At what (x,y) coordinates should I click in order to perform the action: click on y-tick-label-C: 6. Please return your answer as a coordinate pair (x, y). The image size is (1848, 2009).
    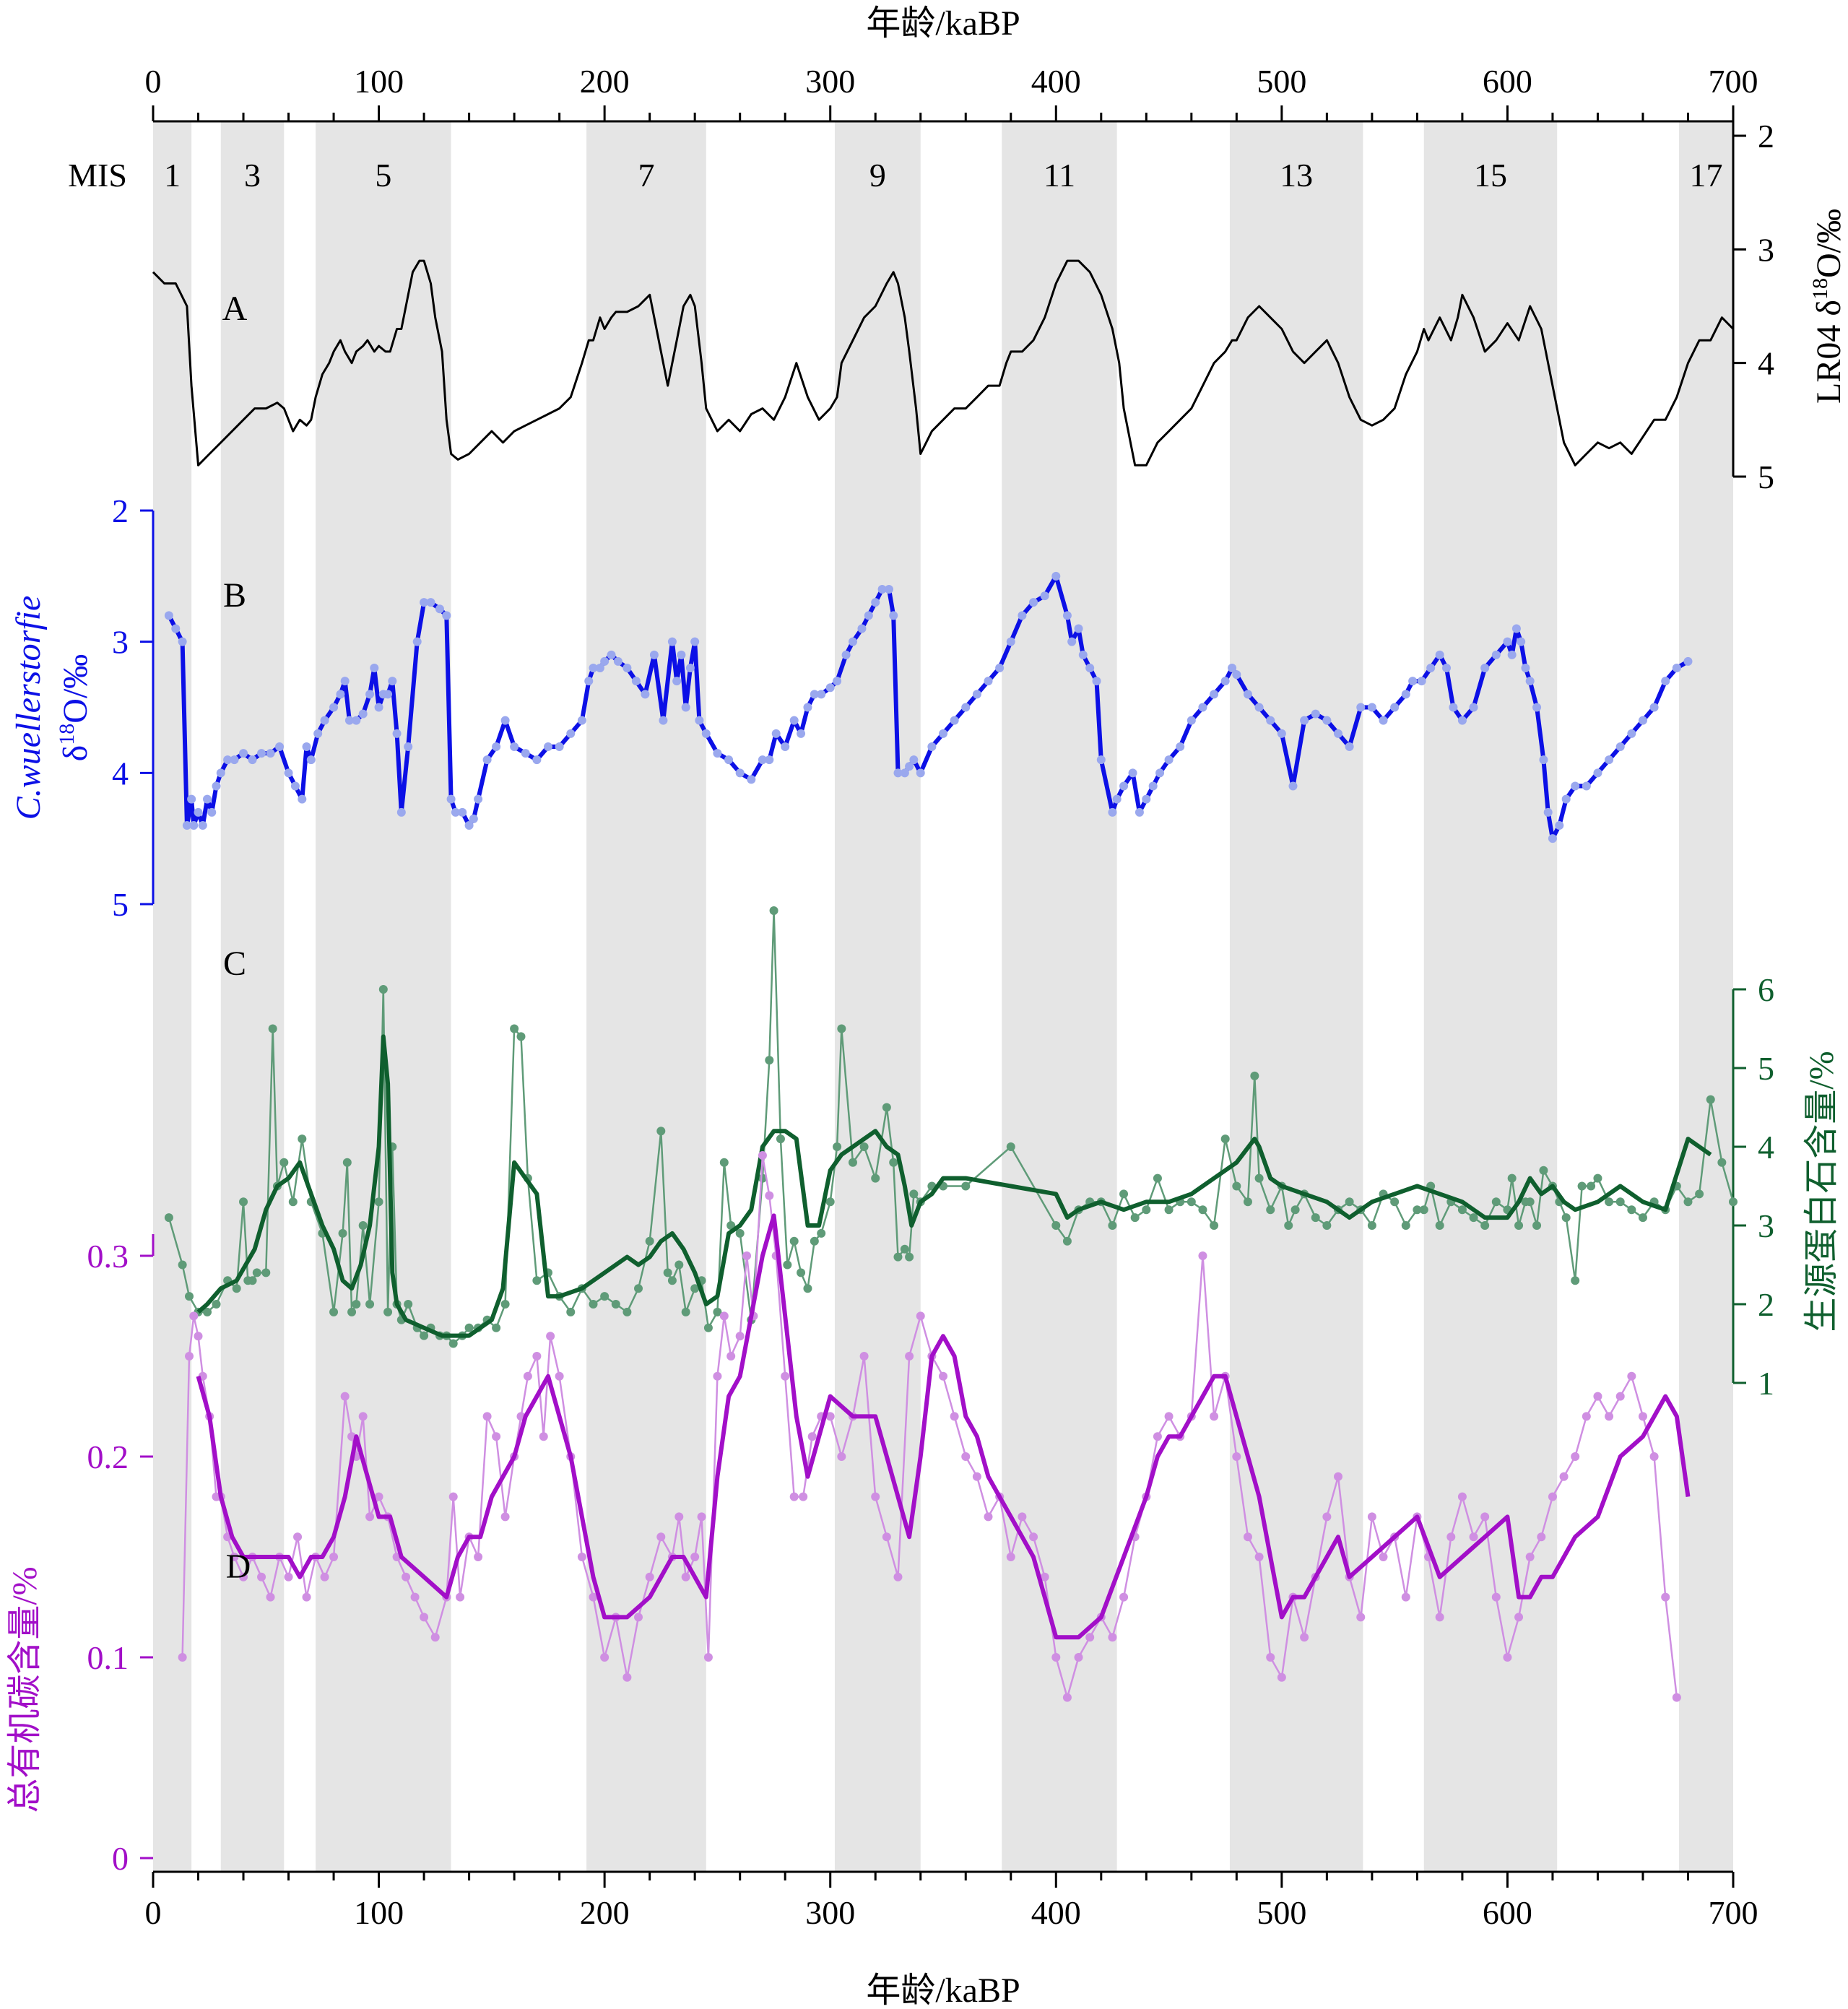
    Looking at the image, I should click on (1766, 989).